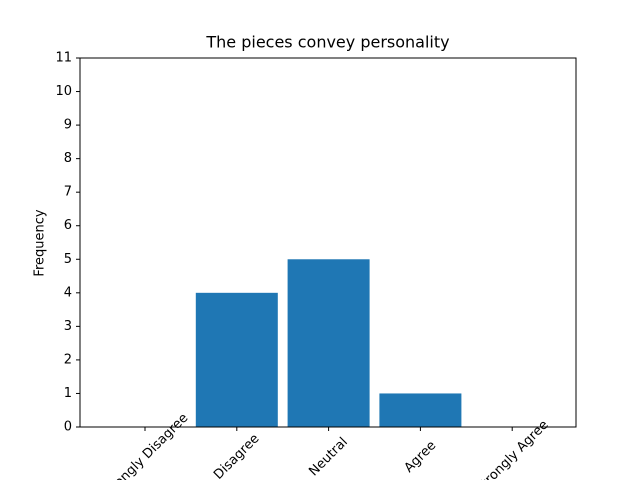 The image size is (640, 480). Describe the element at coordinates (68, 292) in the screenshot. I see `y-tick-label: 4` at that location.